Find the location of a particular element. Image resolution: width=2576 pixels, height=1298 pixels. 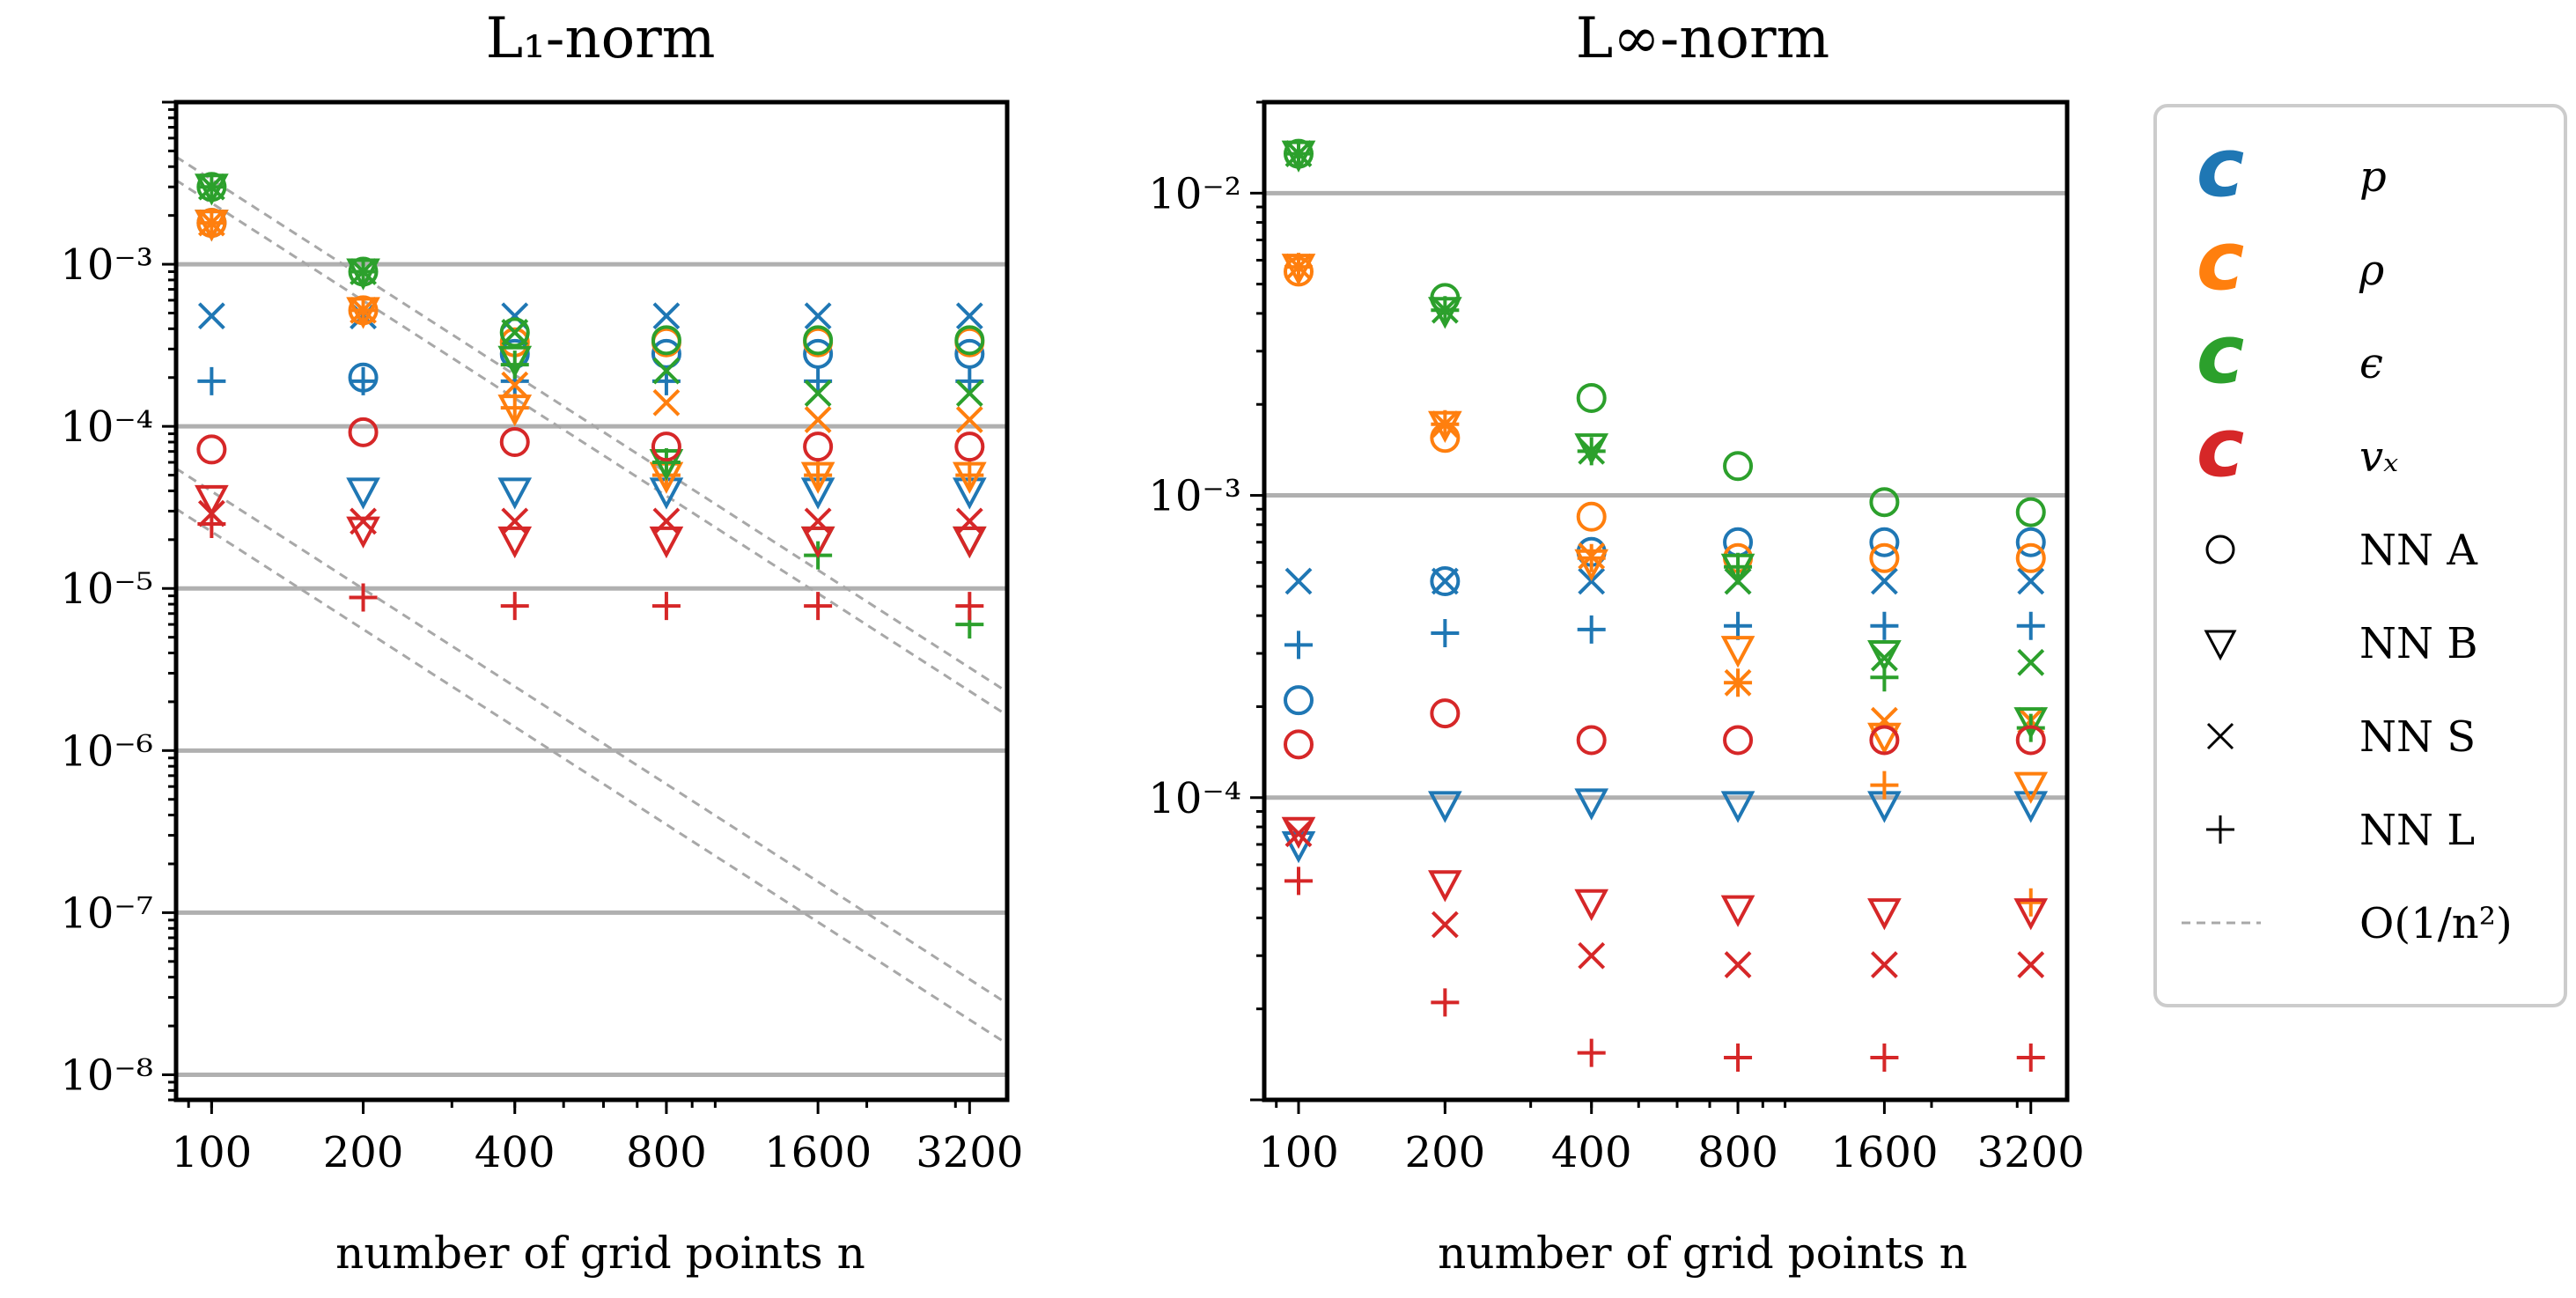

y-tick-label: 10⁻³ is located at coordinates (1195, 496).